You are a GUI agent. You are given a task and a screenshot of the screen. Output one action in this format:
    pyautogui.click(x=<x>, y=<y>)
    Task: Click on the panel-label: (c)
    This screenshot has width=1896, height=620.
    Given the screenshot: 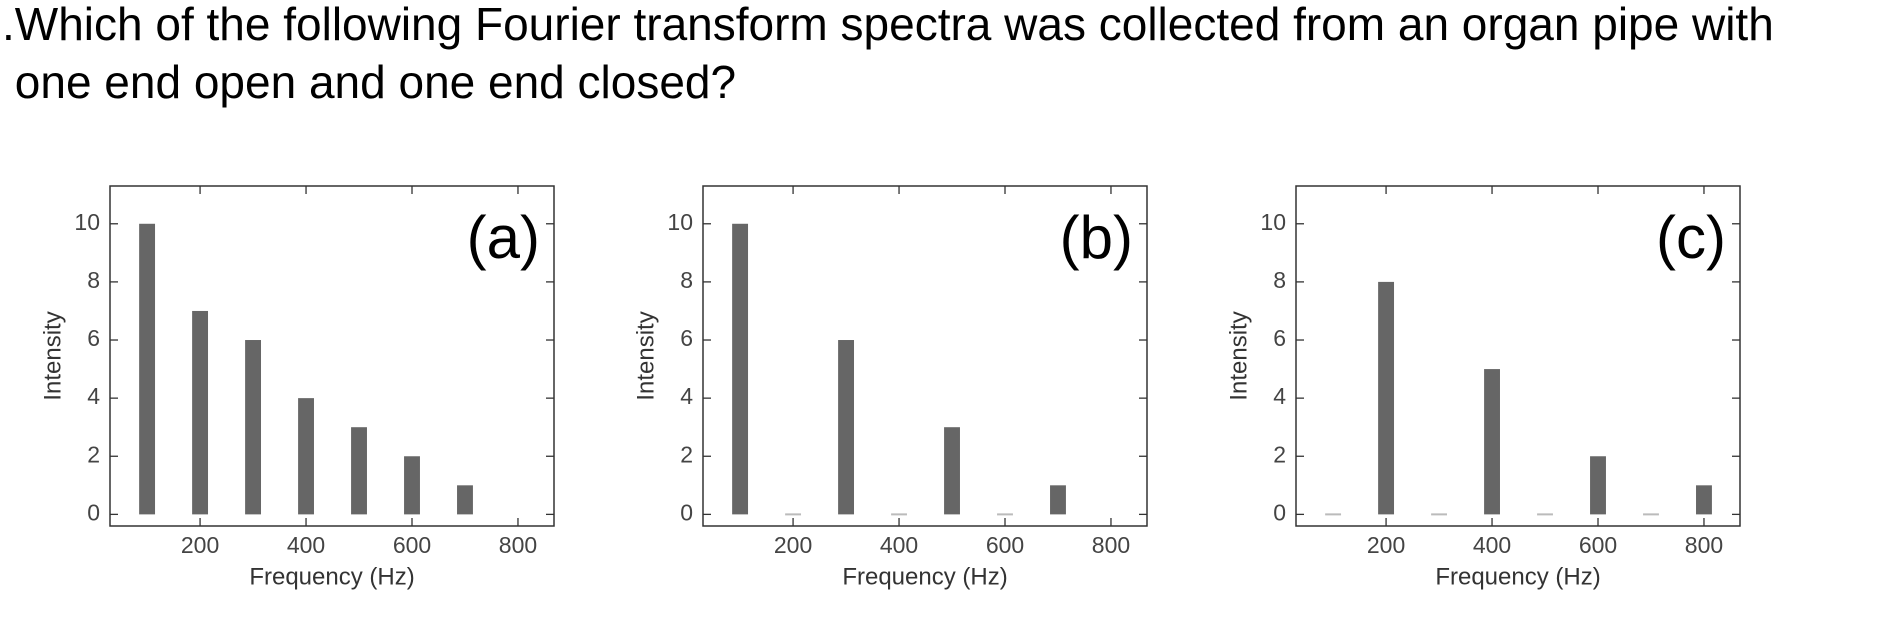 What is the action you would take?
    pyautogui.click(x=1691, y=237)
    